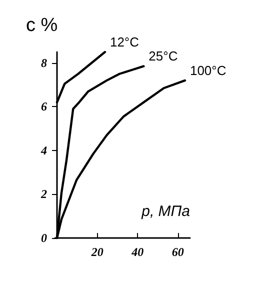 Image resolution: width=268 pixels, height=301 pixels. Describe the element at coordinates (44, 63) in the screenshot. I see `y-tick-label: 8` at that location.